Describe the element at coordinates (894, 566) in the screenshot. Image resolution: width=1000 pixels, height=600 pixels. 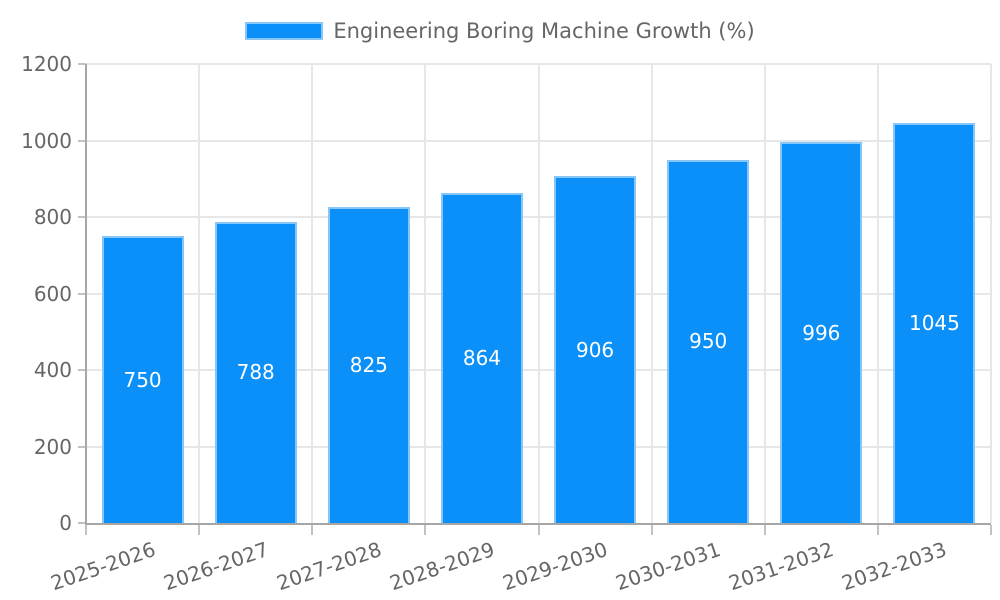
I see `x-tick-label: 2032-2033` at that location.